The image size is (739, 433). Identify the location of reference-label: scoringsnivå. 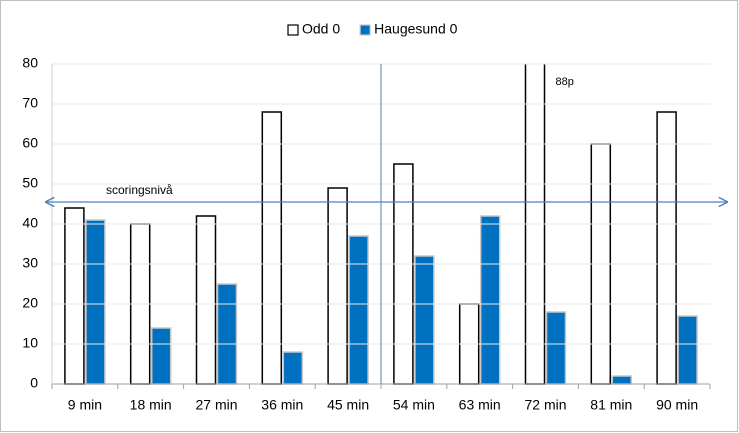
(139, 190).